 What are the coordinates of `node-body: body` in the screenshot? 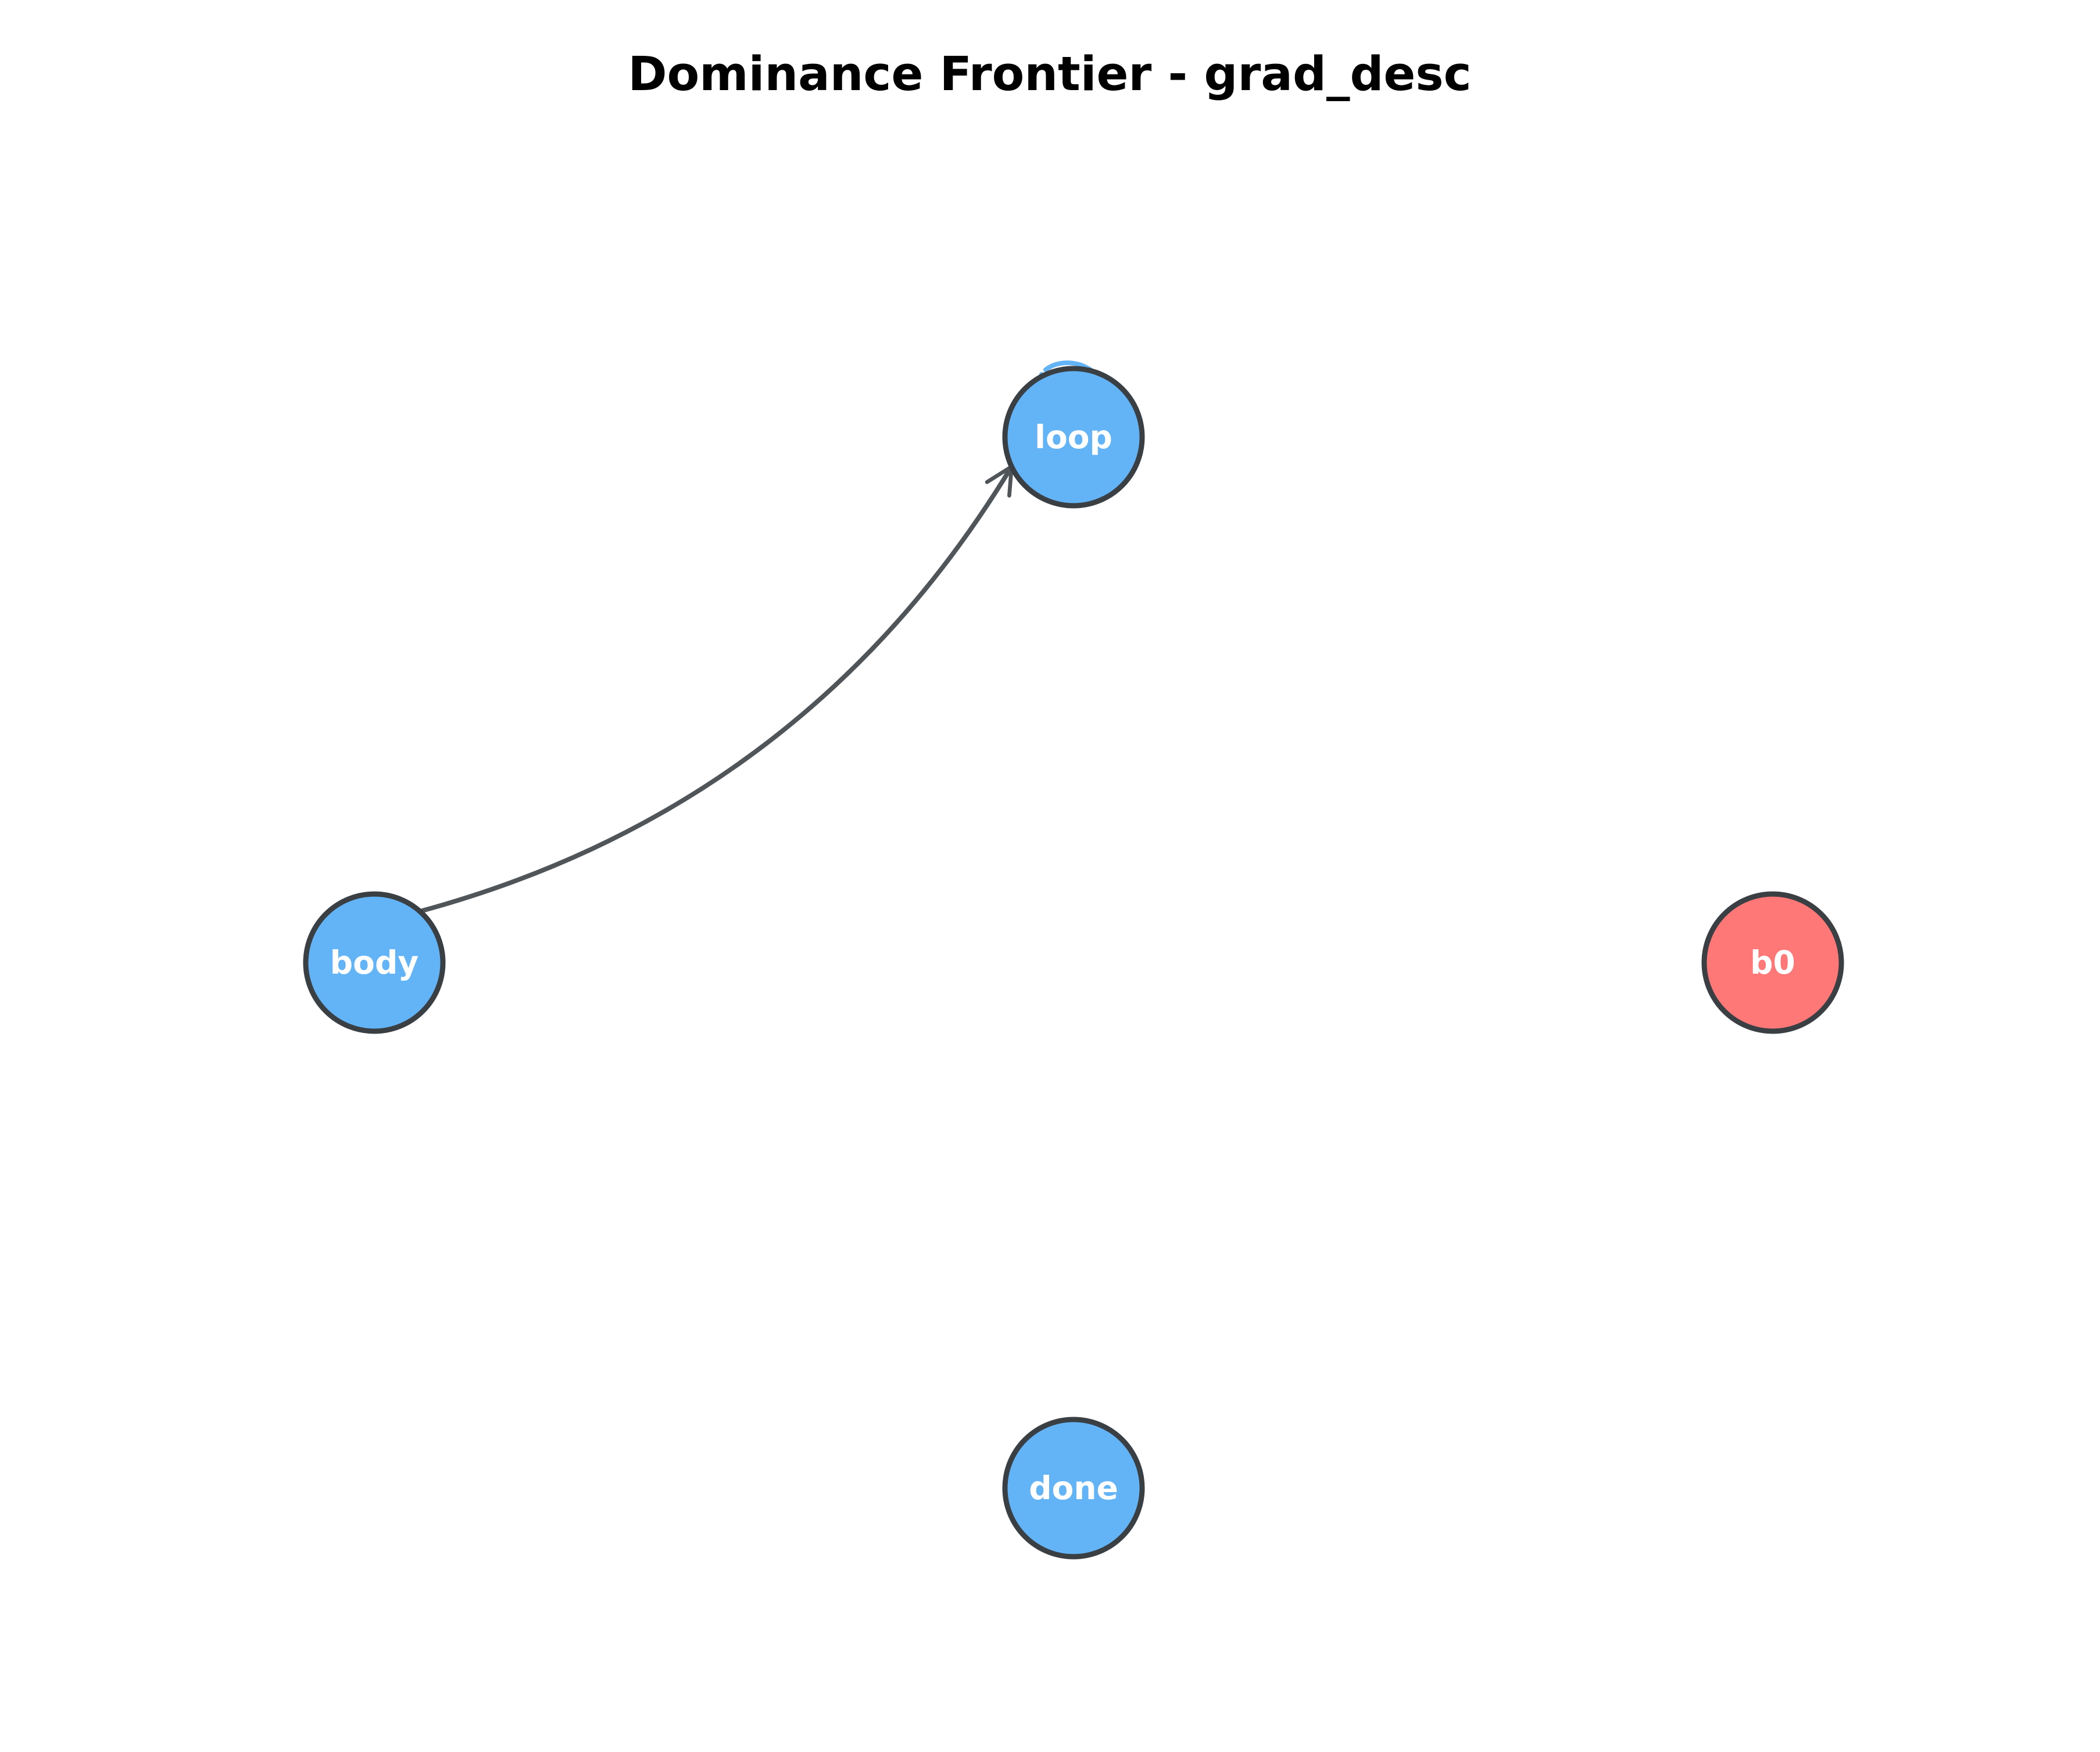 It's located at (374, 962).